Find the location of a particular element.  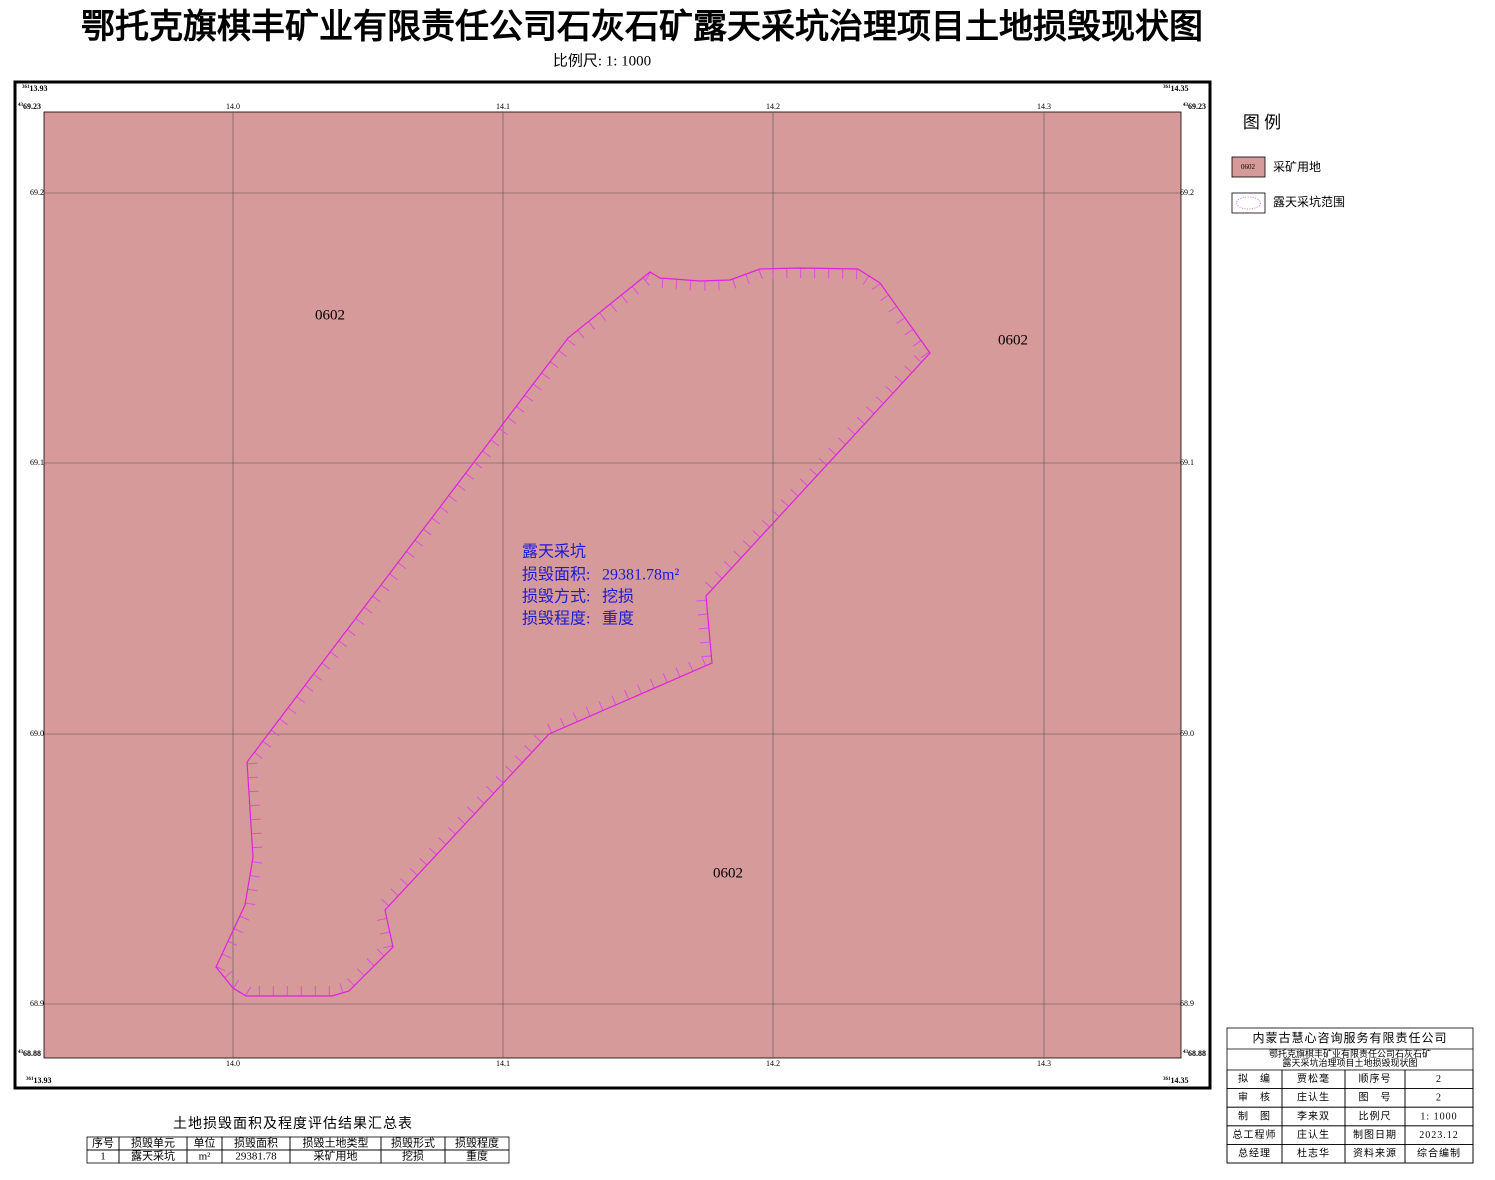

title-block-text: 杜志华 is located at coordinates (1313, 1152).